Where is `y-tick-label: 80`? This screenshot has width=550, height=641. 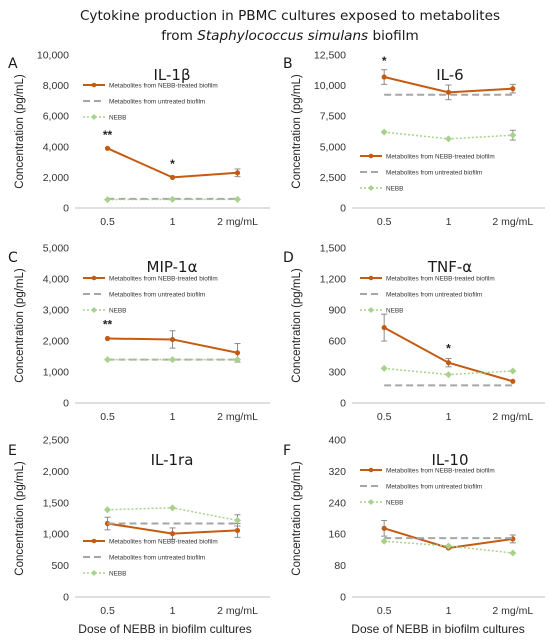
y-tick-label: 80 is located at coordinates (340, 566).